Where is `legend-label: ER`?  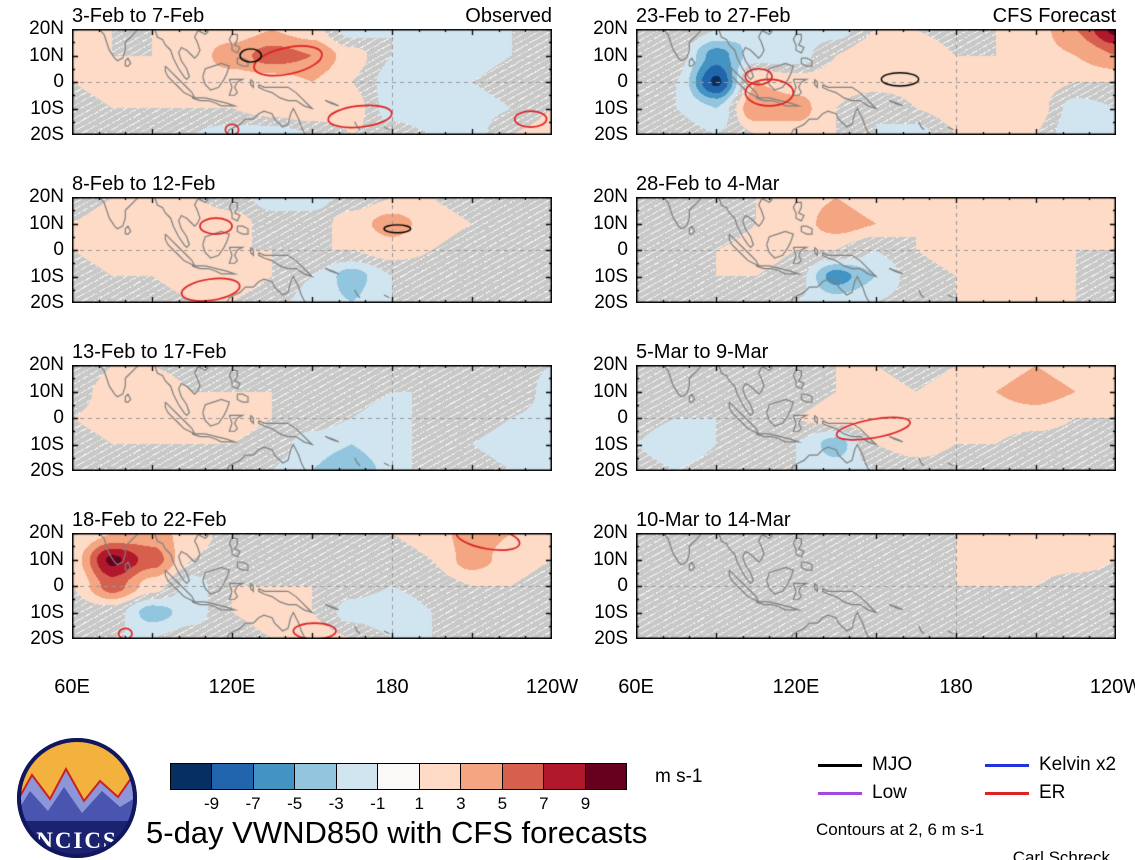
legend-label: ER is located at coordinates (1052, 792).